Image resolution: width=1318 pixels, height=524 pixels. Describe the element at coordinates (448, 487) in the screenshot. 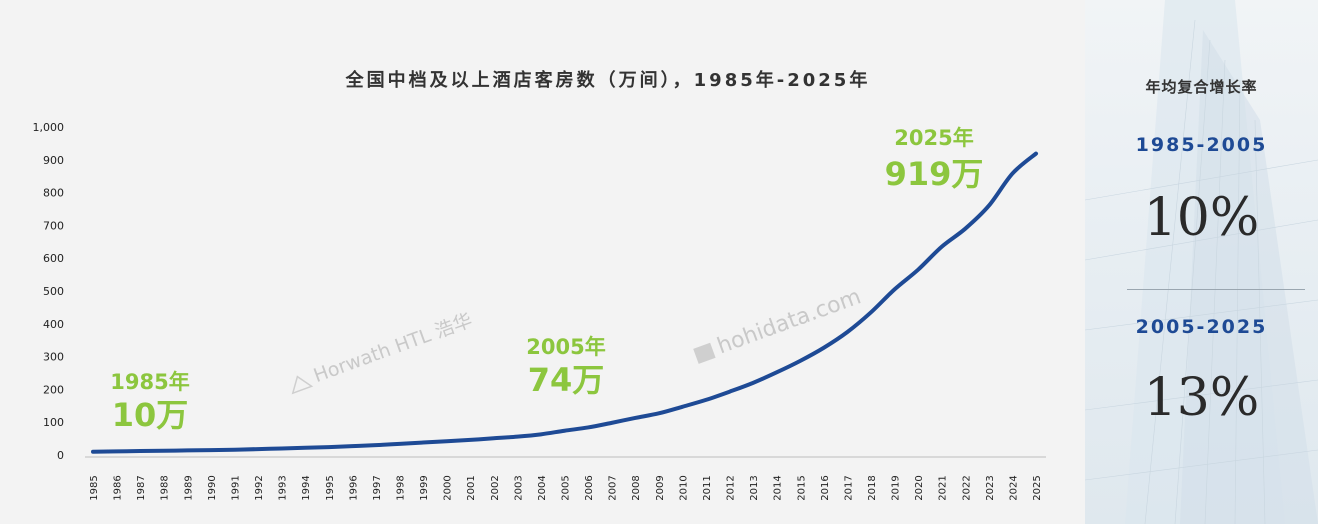

I see `x-tick-label: 2000` at that location.